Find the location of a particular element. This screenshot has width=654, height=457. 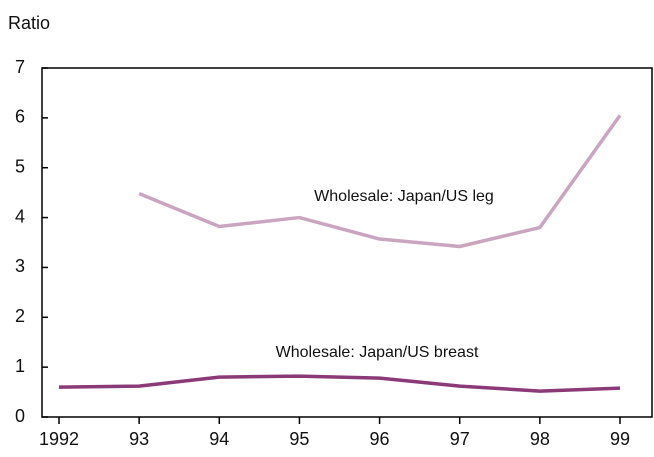

y-tick-label: 5 is located at coordinates (20, 166).